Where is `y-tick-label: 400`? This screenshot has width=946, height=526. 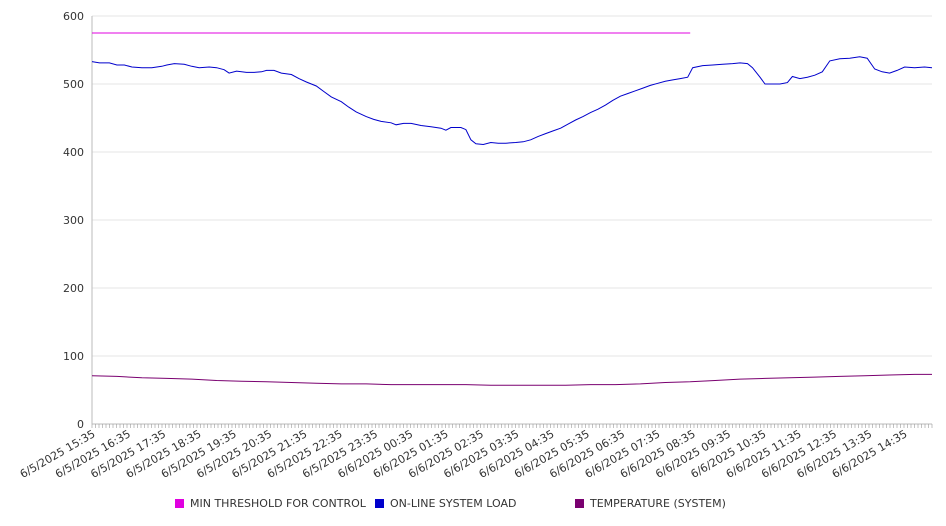 y-tick-label: 400 is located at coordinates (73, 152).